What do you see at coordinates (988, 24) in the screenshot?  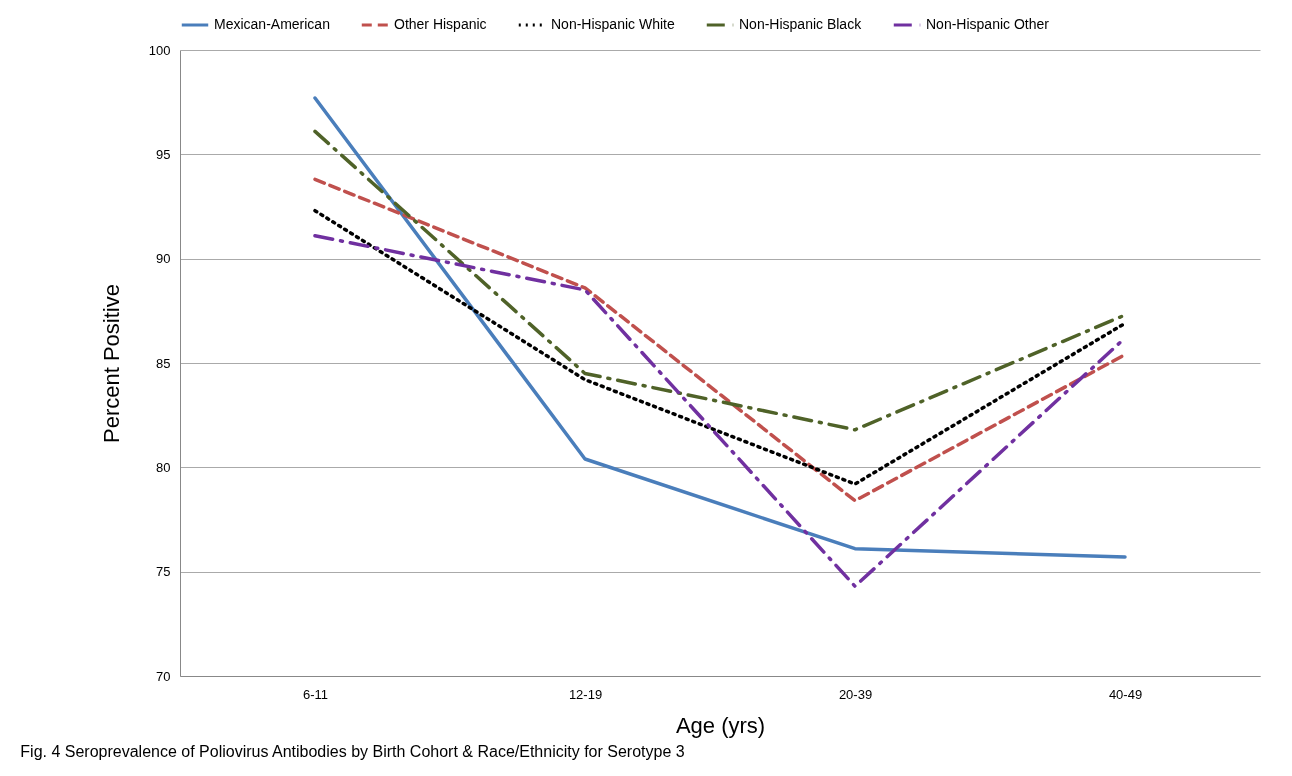 I see `legend-label: Non-Hispanic Other` at bounding box center [988, 24].